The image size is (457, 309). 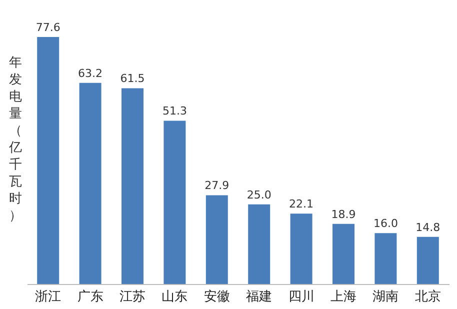 What do you see at coordinates (175, 297) in the screenshot?
I see `x-tick-label: 山东` at bounding box center [175, 297].